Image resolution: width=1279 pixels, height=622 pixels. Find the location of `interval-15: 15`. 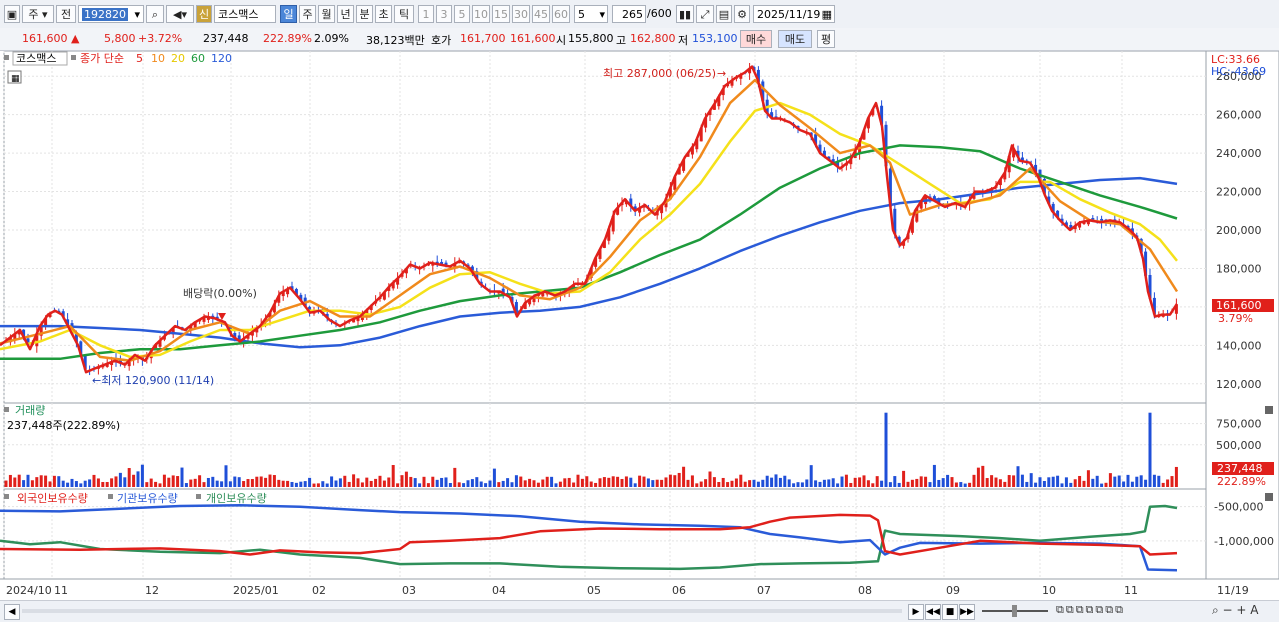

interval-15: 15 is located at coordinates (501, 14).